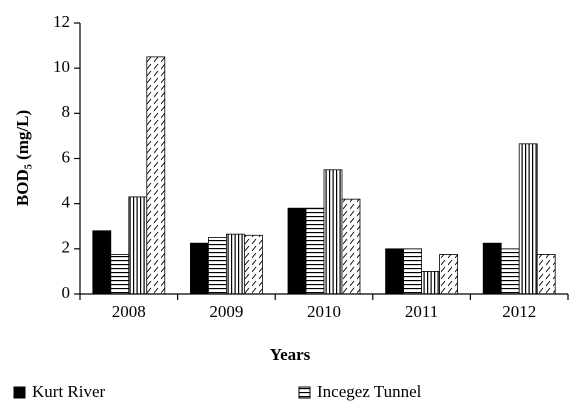  I want to click on y-axis-title: BOD₅ (mg/L), so click(22, 158).